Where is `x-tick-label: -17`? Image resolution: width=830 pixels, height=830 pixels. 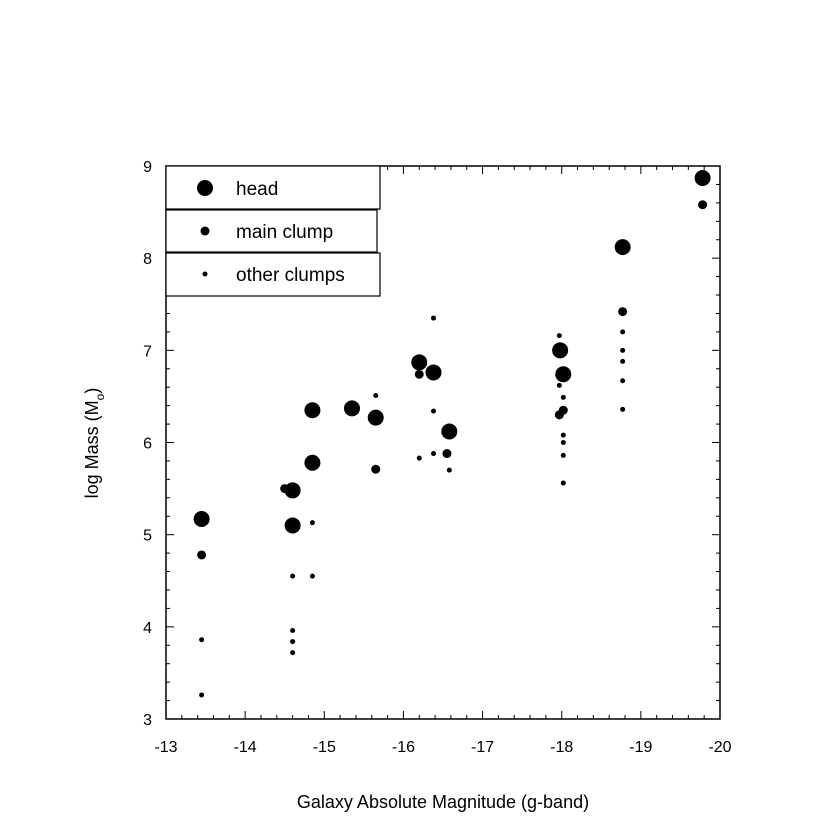 x-tick-label: -17 is located at coordinates (482, 747).